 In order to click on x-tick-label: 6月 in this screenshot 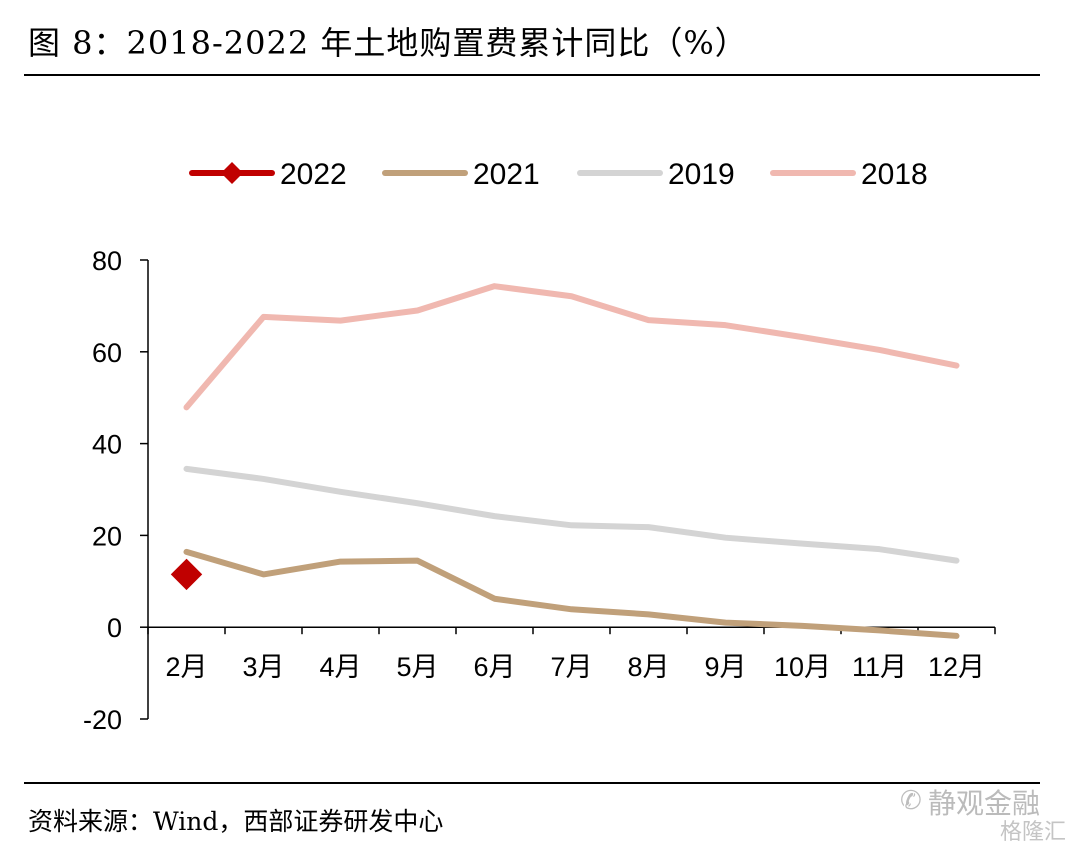, I will do `click(494, 667)`.